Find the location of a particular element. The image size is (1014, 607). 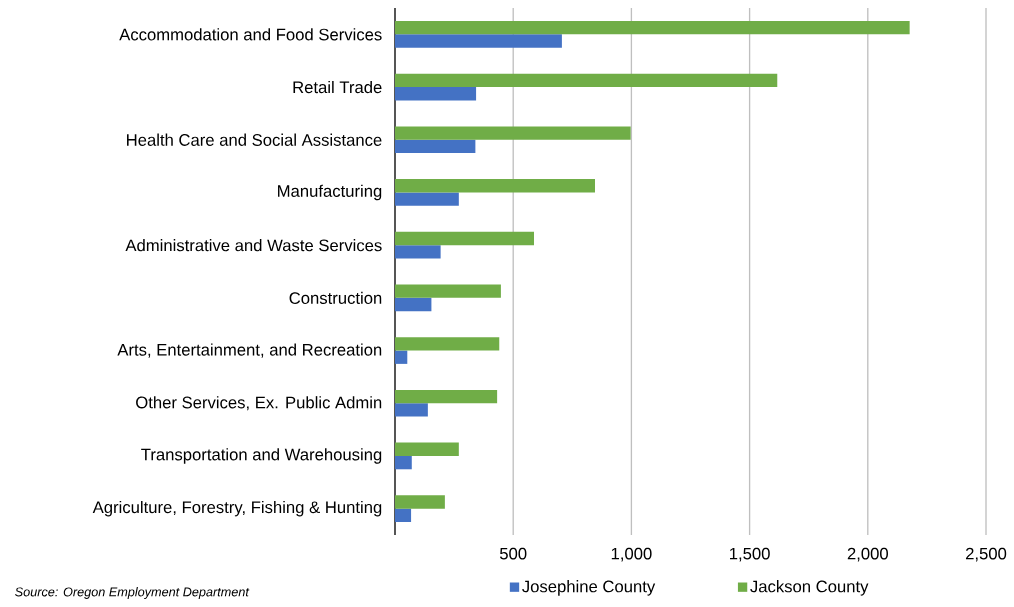

x-tick-label: 2,500 is located at coordinates (986, 554).